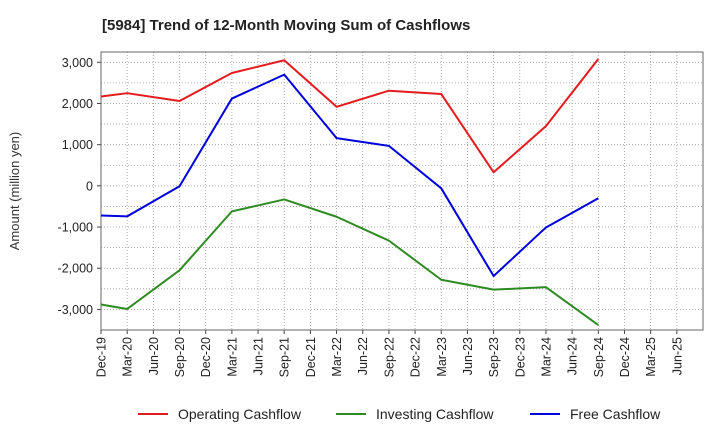  I want to click on y-tick-label: -2,000, so click(75, 269).